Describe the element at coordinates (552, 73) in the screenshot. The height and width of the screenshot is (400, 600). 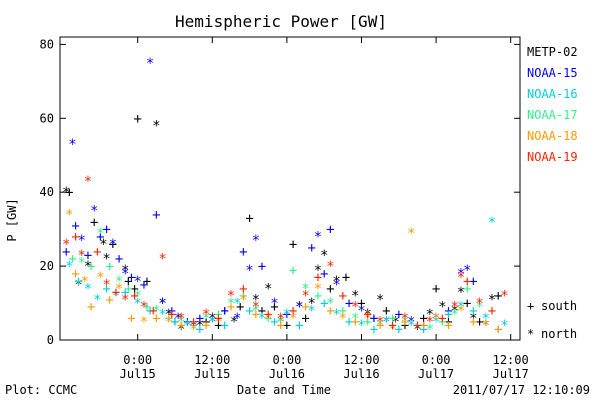
I see `legend-entry: NOAA-15` at that location.